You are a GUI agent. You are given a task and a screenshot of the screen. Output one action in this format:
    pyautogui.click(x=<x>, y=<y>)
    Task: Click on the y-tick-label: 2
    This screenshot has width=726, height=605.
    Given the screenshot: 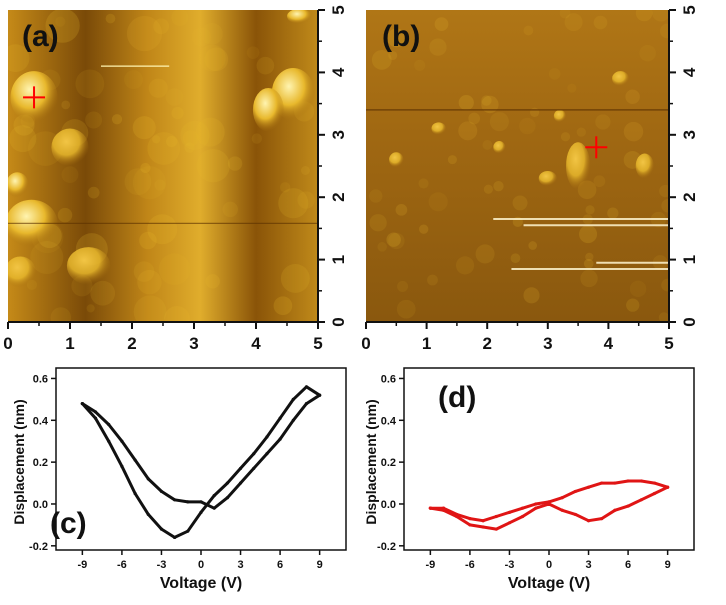 What is the action you would take?
    pyautogui.click(x=338, y=196)
    